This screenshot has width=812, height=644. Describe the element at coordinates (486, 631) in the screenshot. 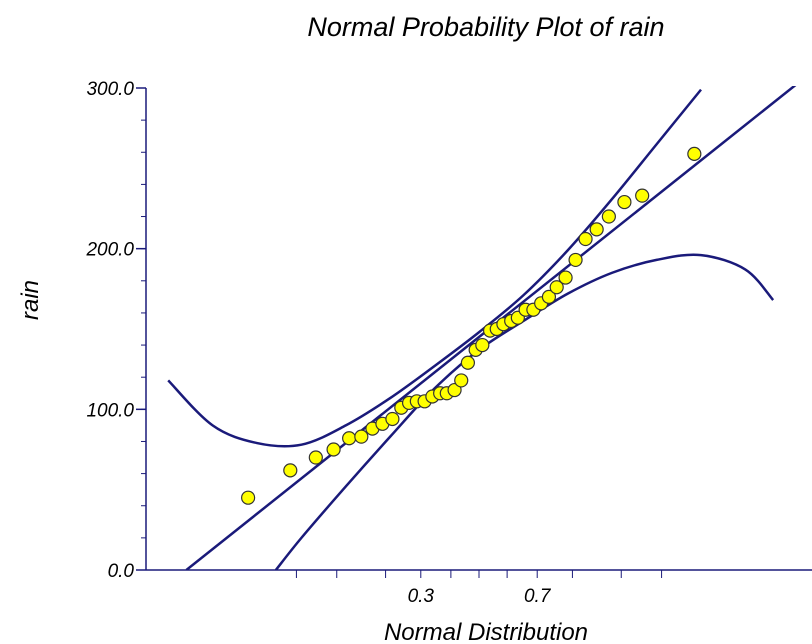

I see `x-axis-label: Normal Distribution` at that location.